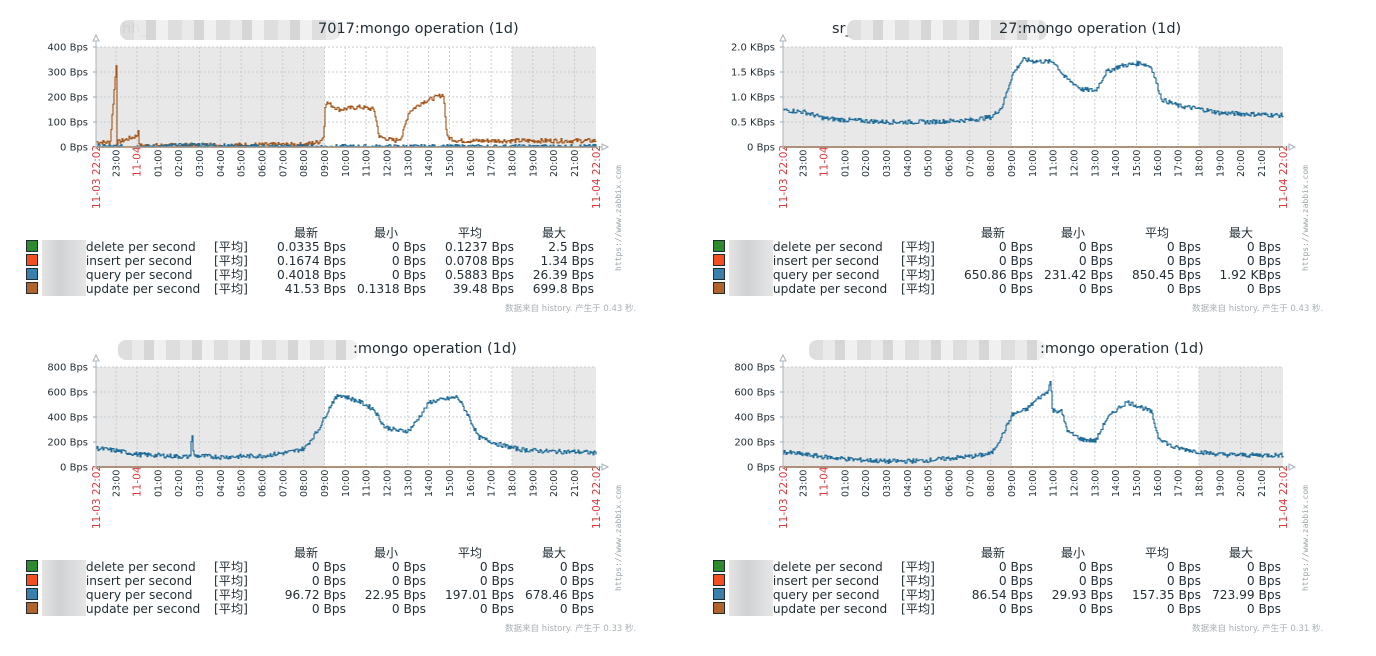 The height and width of the screenshot is (656, 1376). Describe the element at coordinates (471, 483) in the screenshot. I see `x-tick-label: 16:00` at that location.